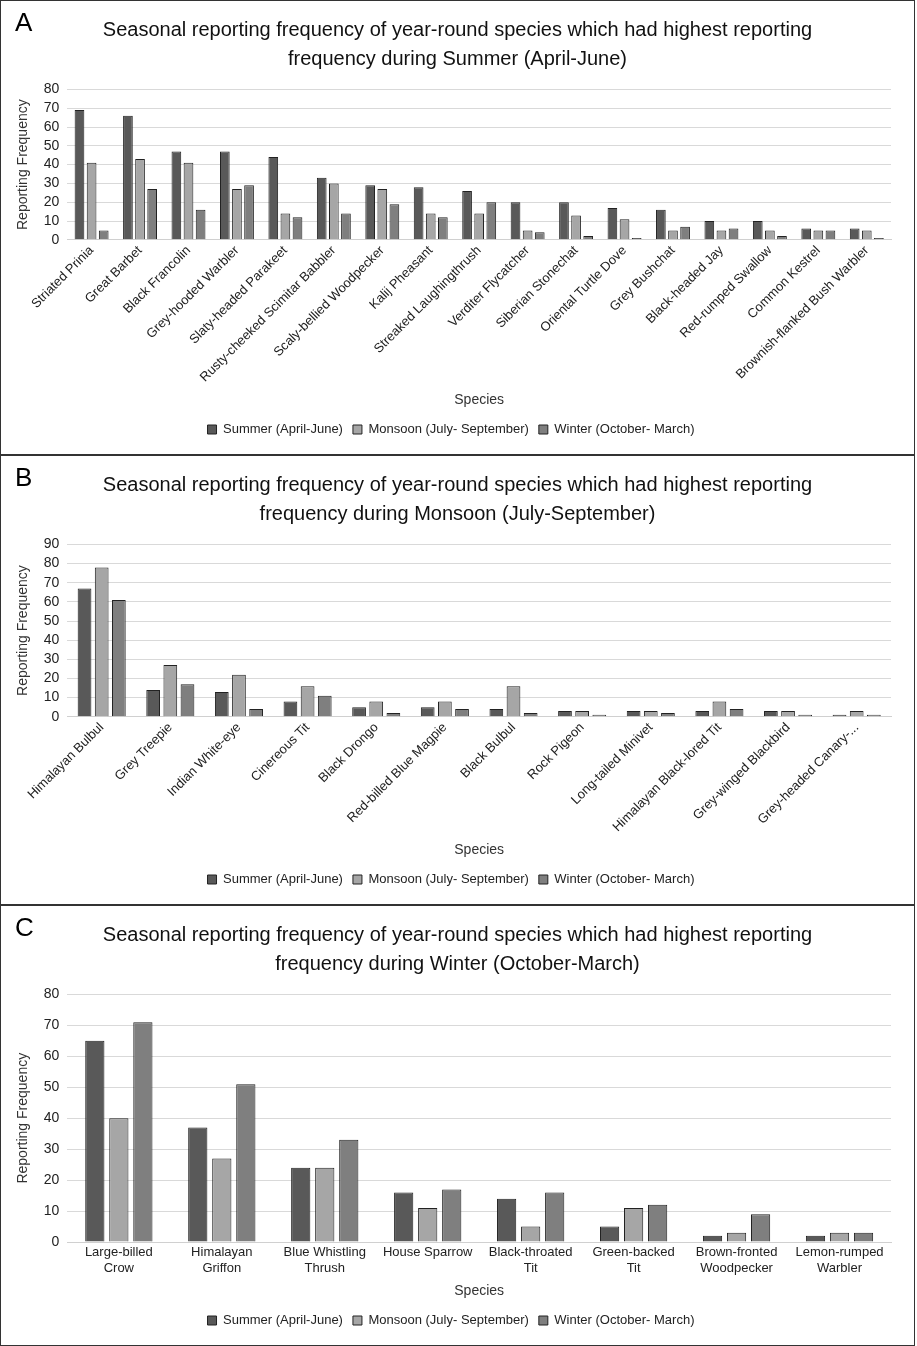  Describe the element at coordinates (457, 44) in the screenshot. I see `chart-title: Seasonal reporting frequency of year-round species which had highest reporting frequency during Summer (April-June)` at that location.